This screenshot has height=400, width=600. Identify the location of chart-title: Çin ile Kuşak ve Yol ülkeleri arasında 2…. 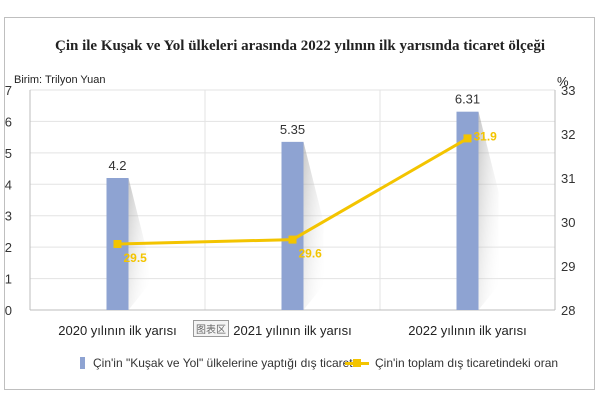
(300, 46).